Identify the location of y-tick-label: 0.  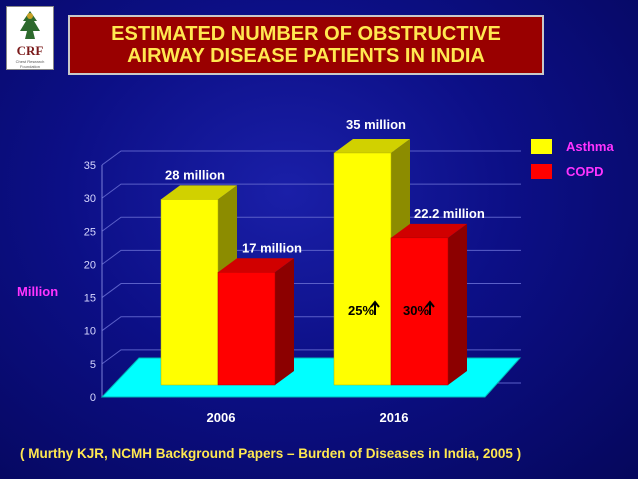
(93, 398).